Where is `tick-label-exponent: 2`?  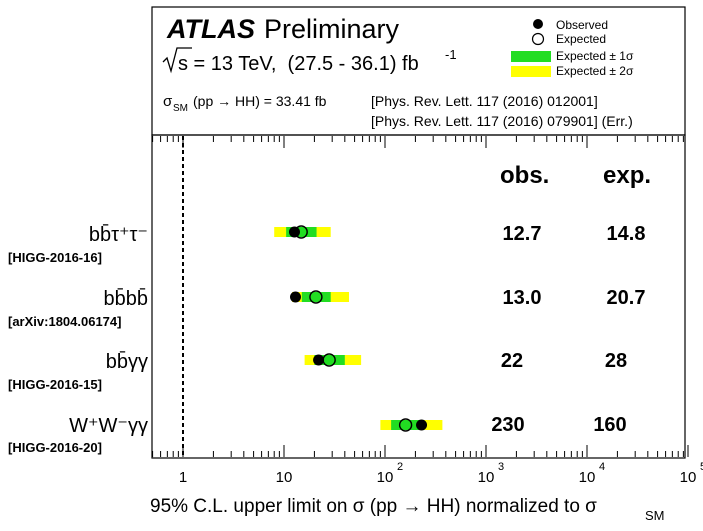
tick-label-exponent: 2 is located at coordinates (400, 467).